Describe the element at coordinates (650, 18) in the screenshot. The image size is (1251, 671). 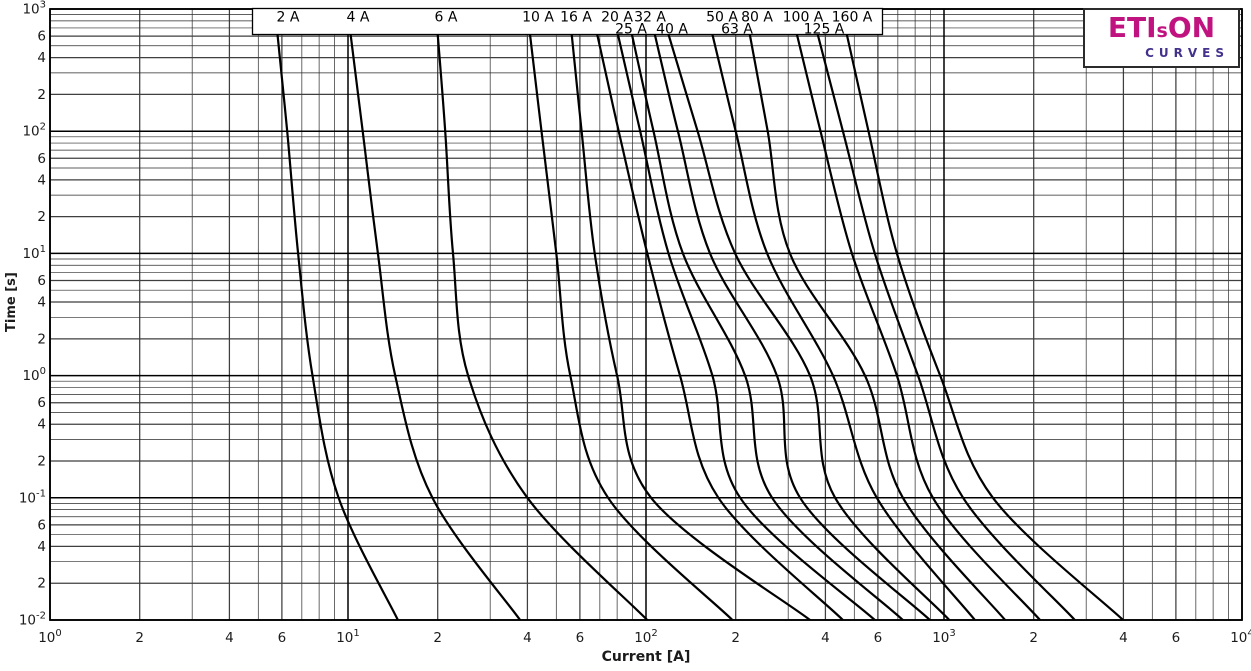
I see `curve-label: 32 A` at that location.